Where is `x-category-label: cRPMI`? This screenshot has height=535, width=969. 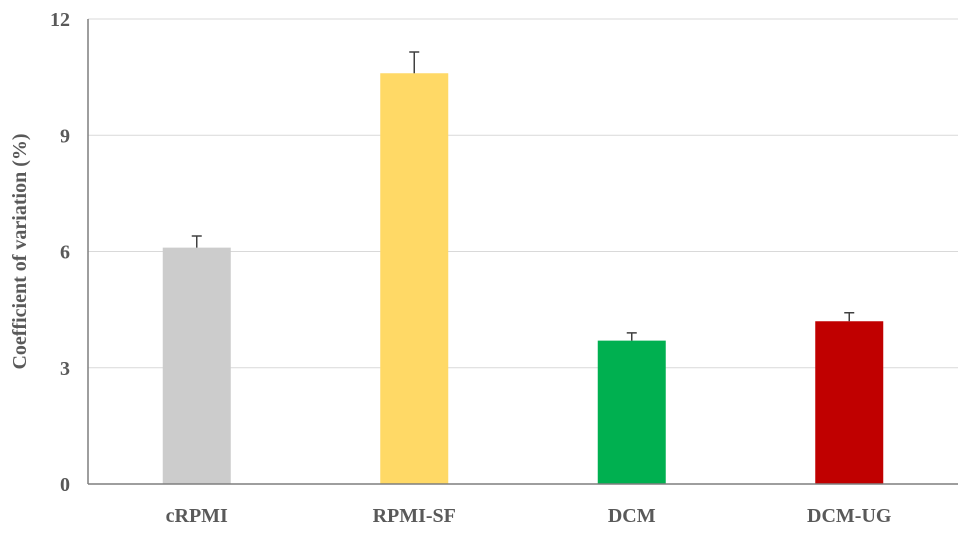
x-category-label: cRPMI is located at coordinates (197, 516).